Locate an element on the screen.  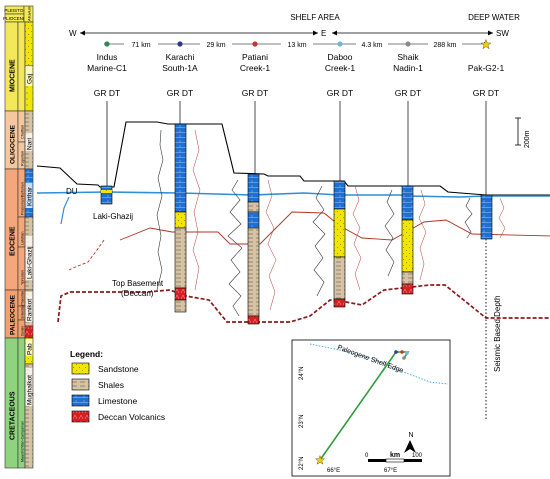
stage-chattian: Chattian is located at coordinates (23, 132).